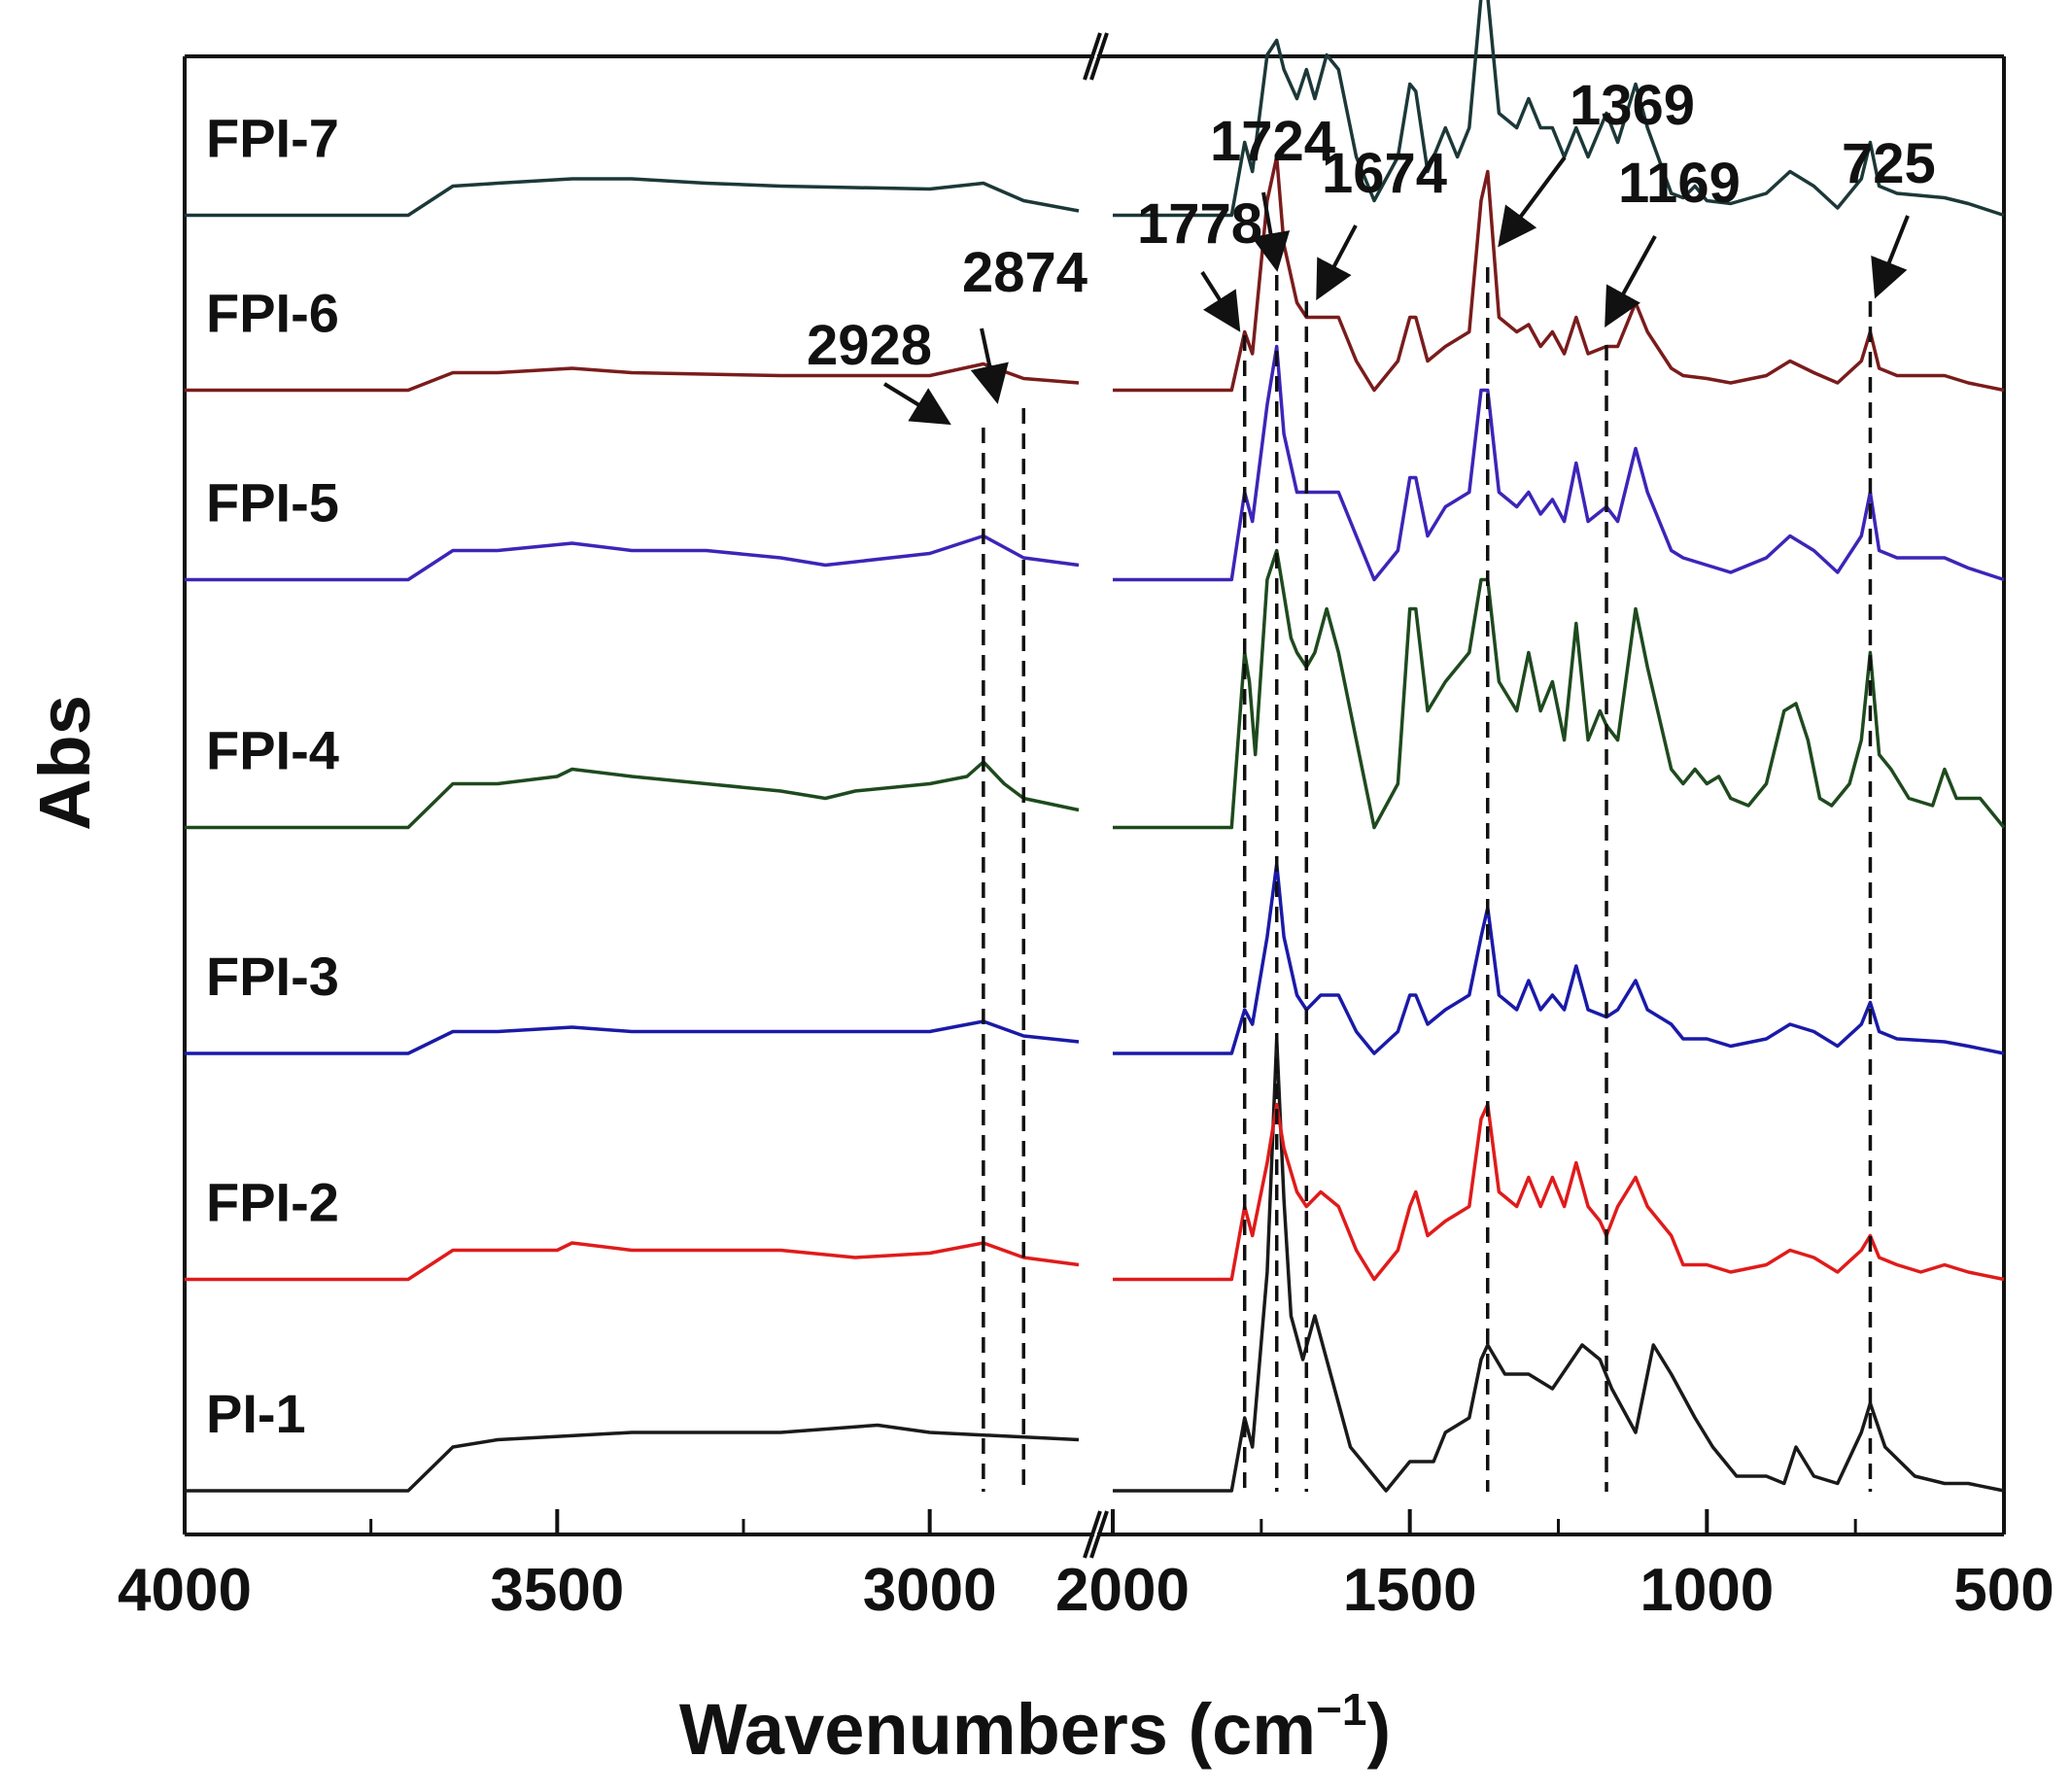 The height and width of the screenshot is (1792, 2071). What do you see at coordinates (1559, 1192) in the screenshot?
I see `series-line-fpi-2-right` at bounding box center [1559, 1192].